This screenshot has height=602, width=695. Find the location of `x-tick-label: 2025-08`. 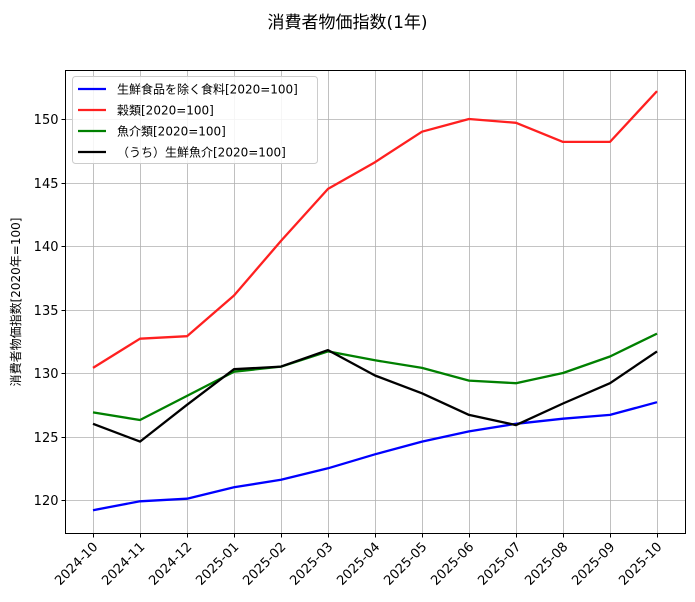

x-tick-label: 2025-08 is located at coordinates (546, 564).